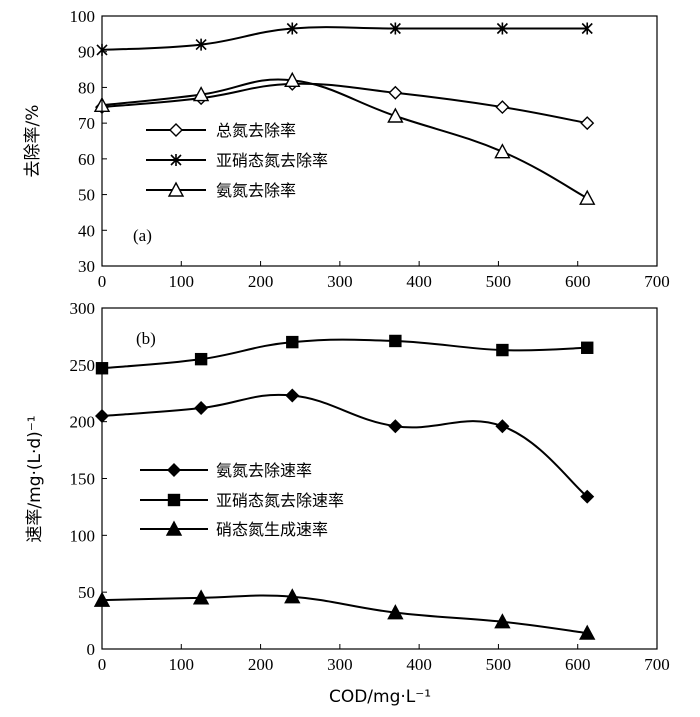  I want to click on legend-label: 亚硝态氮去除速率, so click(280, 500).